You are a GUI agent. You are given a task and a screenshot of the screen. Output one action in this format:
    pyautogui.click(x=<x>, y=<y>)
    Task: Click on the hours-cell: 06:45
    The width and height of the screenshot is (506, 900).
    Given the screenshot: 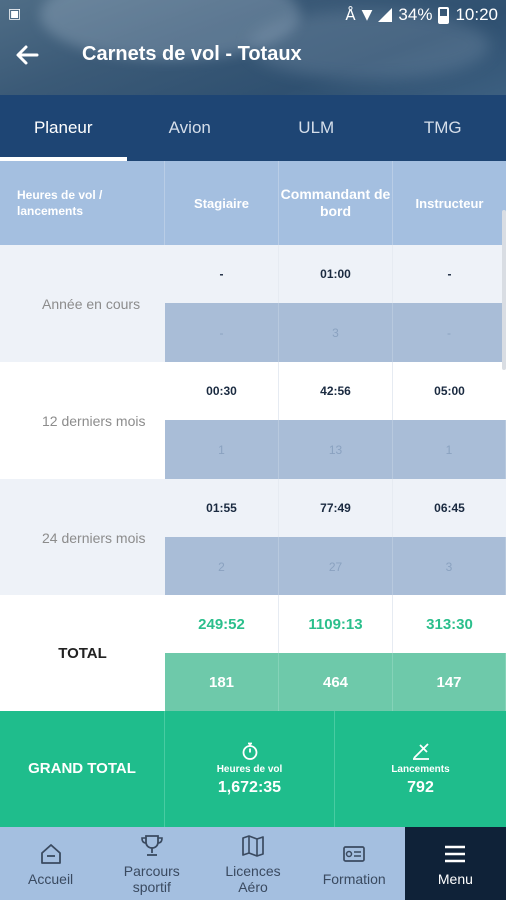 What is the action you would take?
    pyautogui.click(x=449, y=508)
    